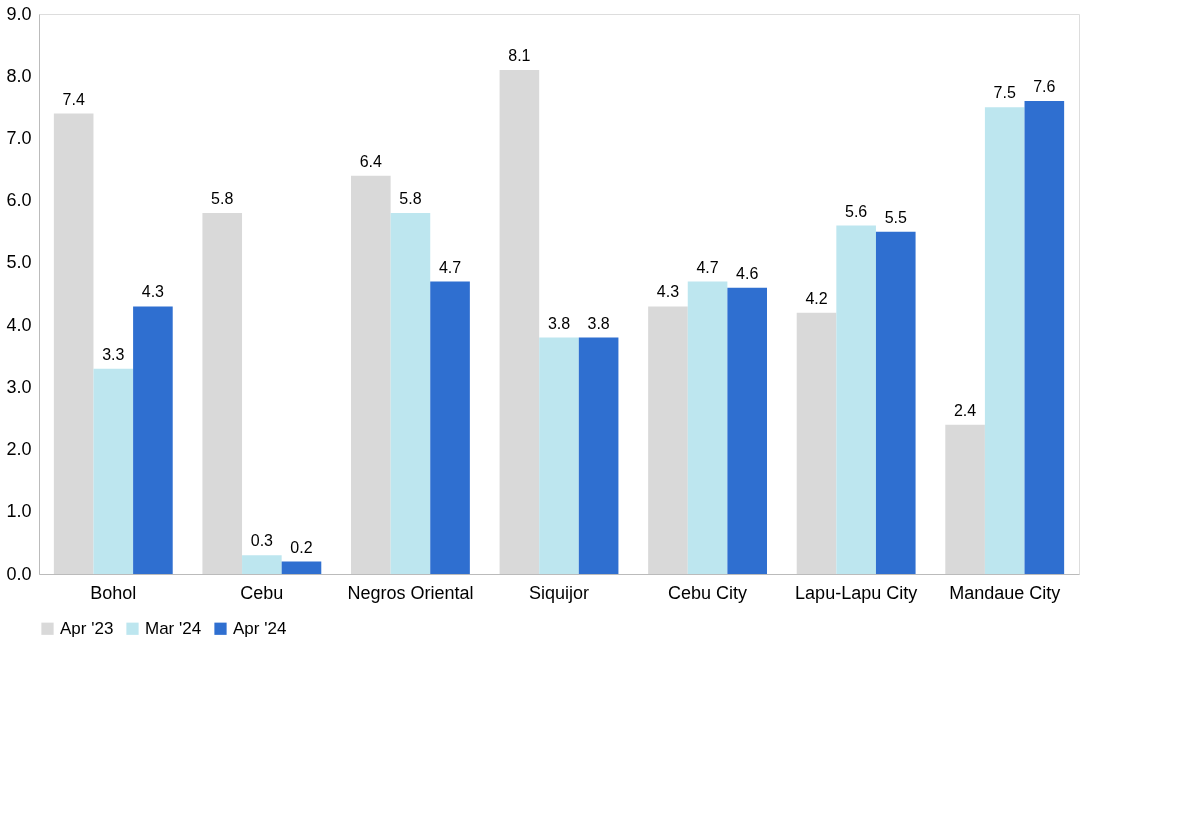  Describe the element at coordinates (708, 592) in the screenshot. I see `x-tick-label: Cebu City` at that location.